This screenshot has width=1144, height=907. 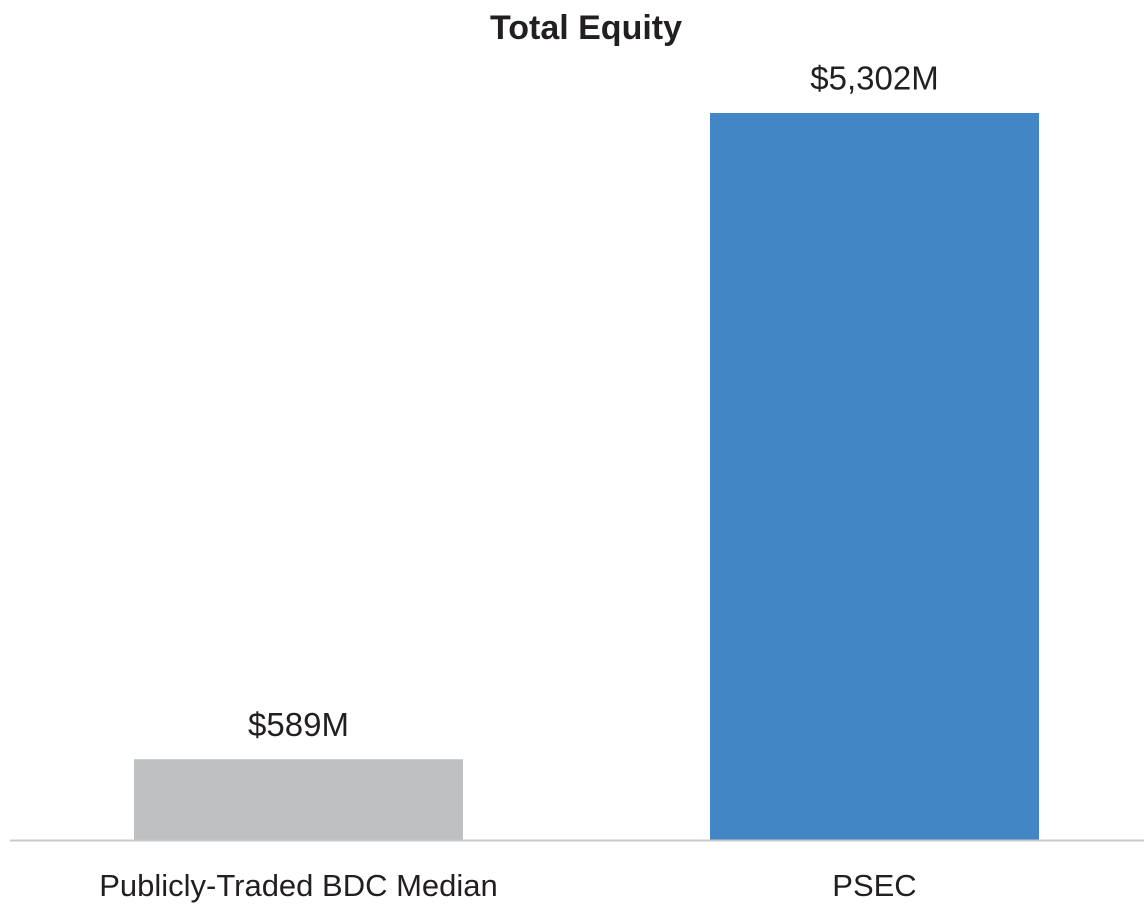 I want to click on bar, so click(x=298, y=799).